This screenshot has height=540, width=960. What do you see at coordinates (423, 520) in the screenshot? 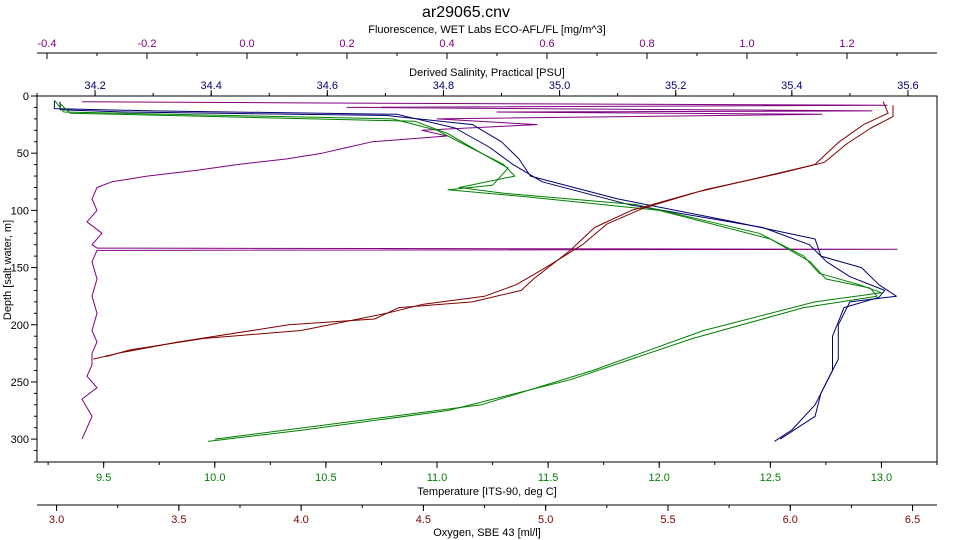
I see `oxygen-tick-label: 4.5` at bounding box center [423, 520].